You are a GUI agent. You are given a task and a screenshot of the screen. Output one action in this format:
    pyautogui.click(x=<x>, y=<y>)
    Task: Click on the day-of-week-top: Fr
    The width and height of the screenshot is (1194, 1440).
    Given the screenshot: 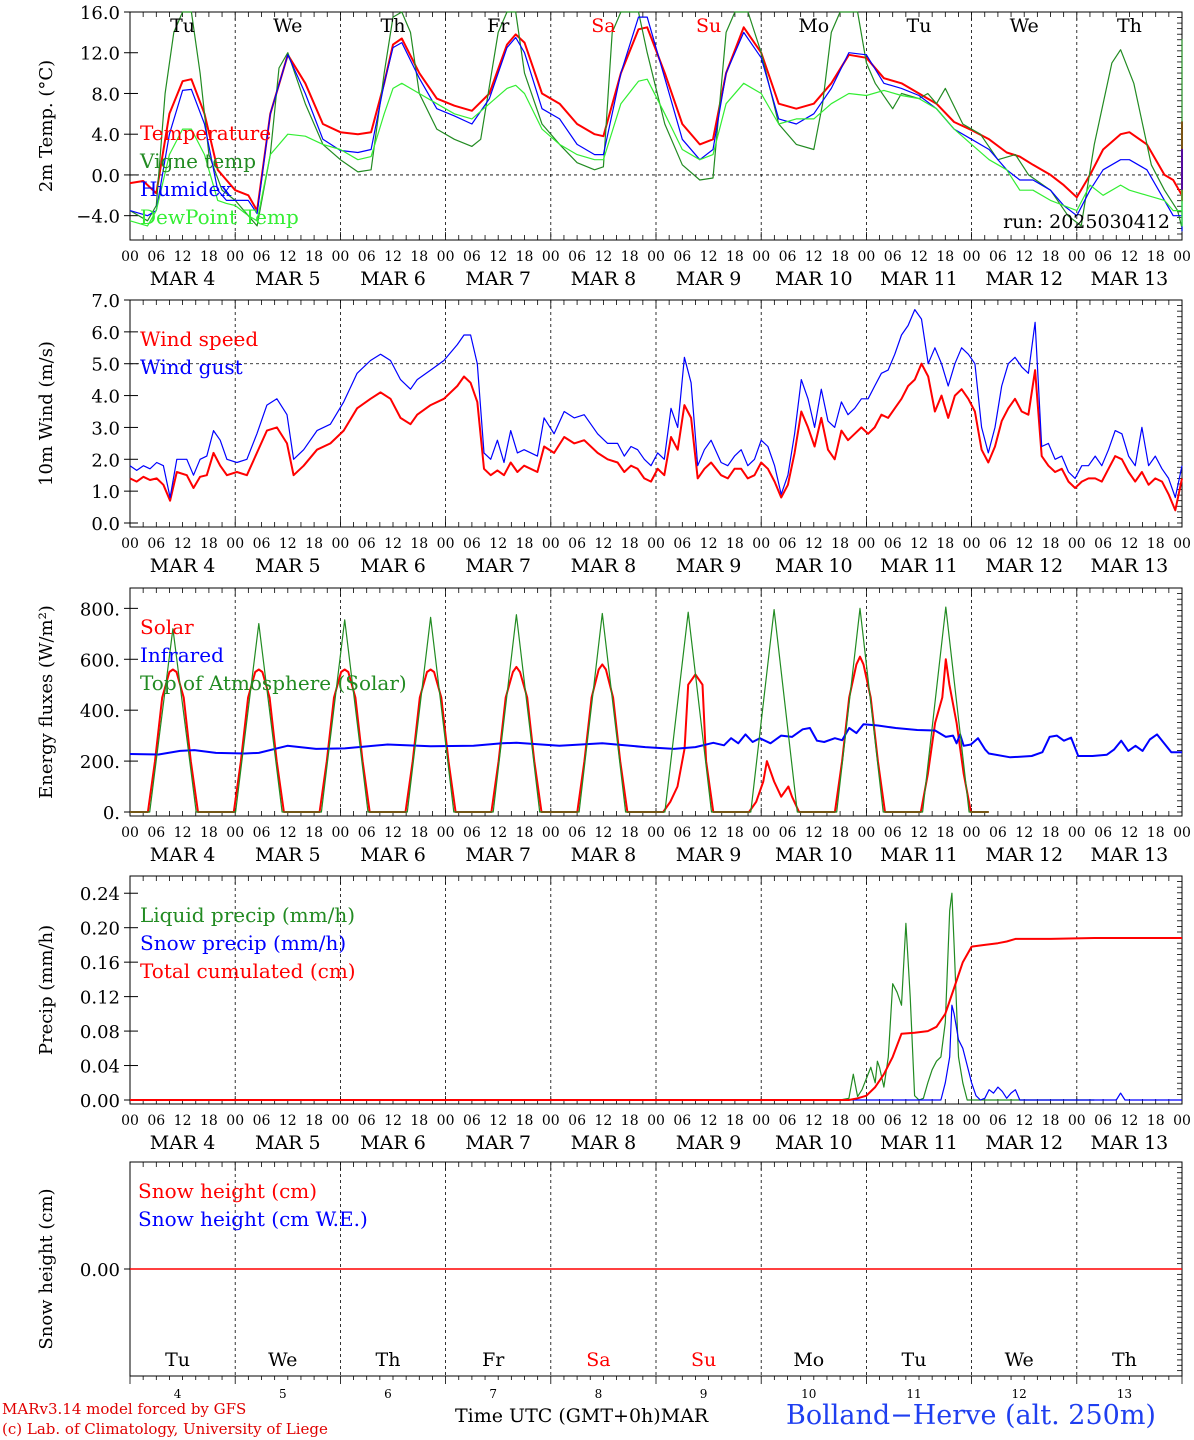 What is the action you would take?
    pyautogui.click(x=498, y=26)
    